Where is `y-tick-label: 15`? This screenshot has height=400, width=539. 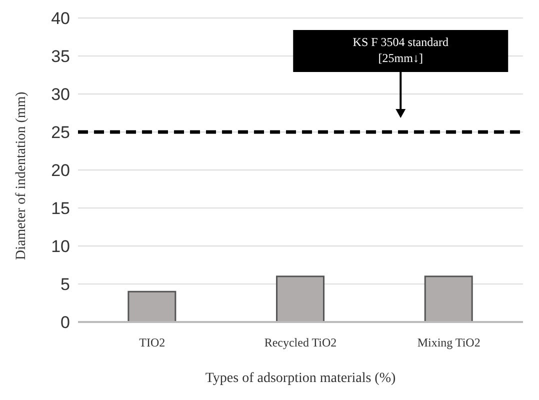 y-tick-label: 15 is located at coordinates (60, 208).